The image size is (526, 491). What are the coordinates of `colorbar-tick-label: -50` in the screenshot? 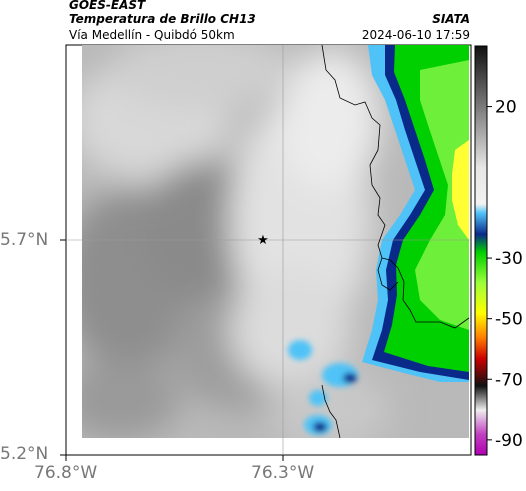 It's located at (509, 320).